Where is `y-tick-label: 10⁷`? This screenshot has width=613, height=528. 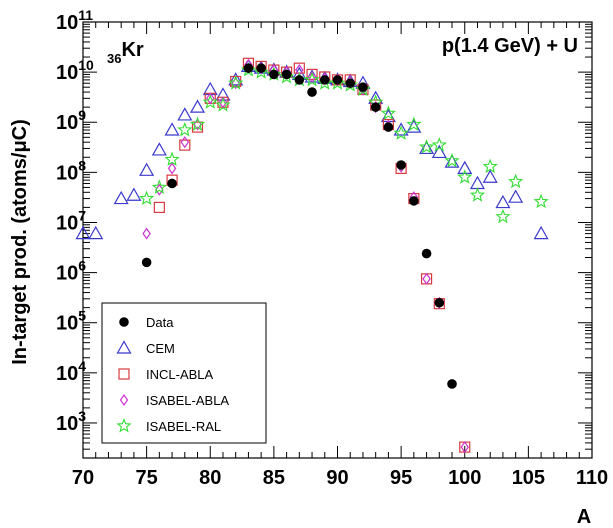 y-tick-label: 10⁷ is located at coordinates (71, 220).